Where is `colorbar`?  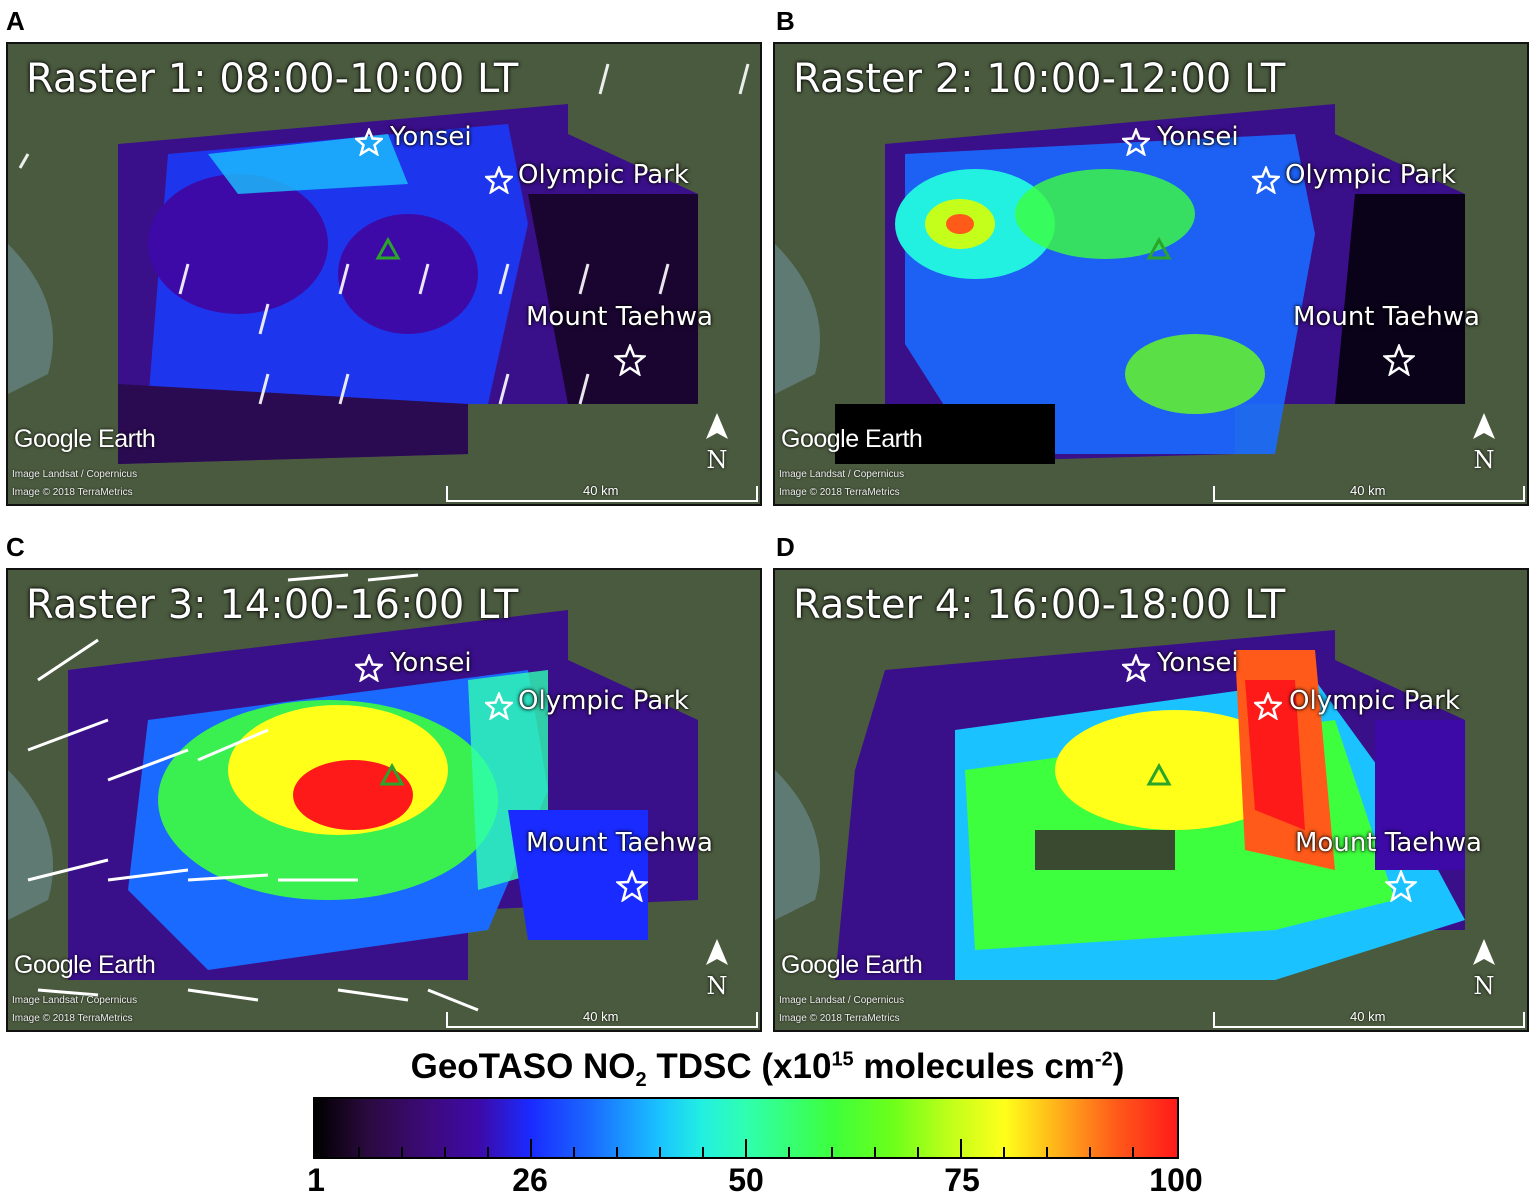
colorbar is located at coordinates (746, 1128).